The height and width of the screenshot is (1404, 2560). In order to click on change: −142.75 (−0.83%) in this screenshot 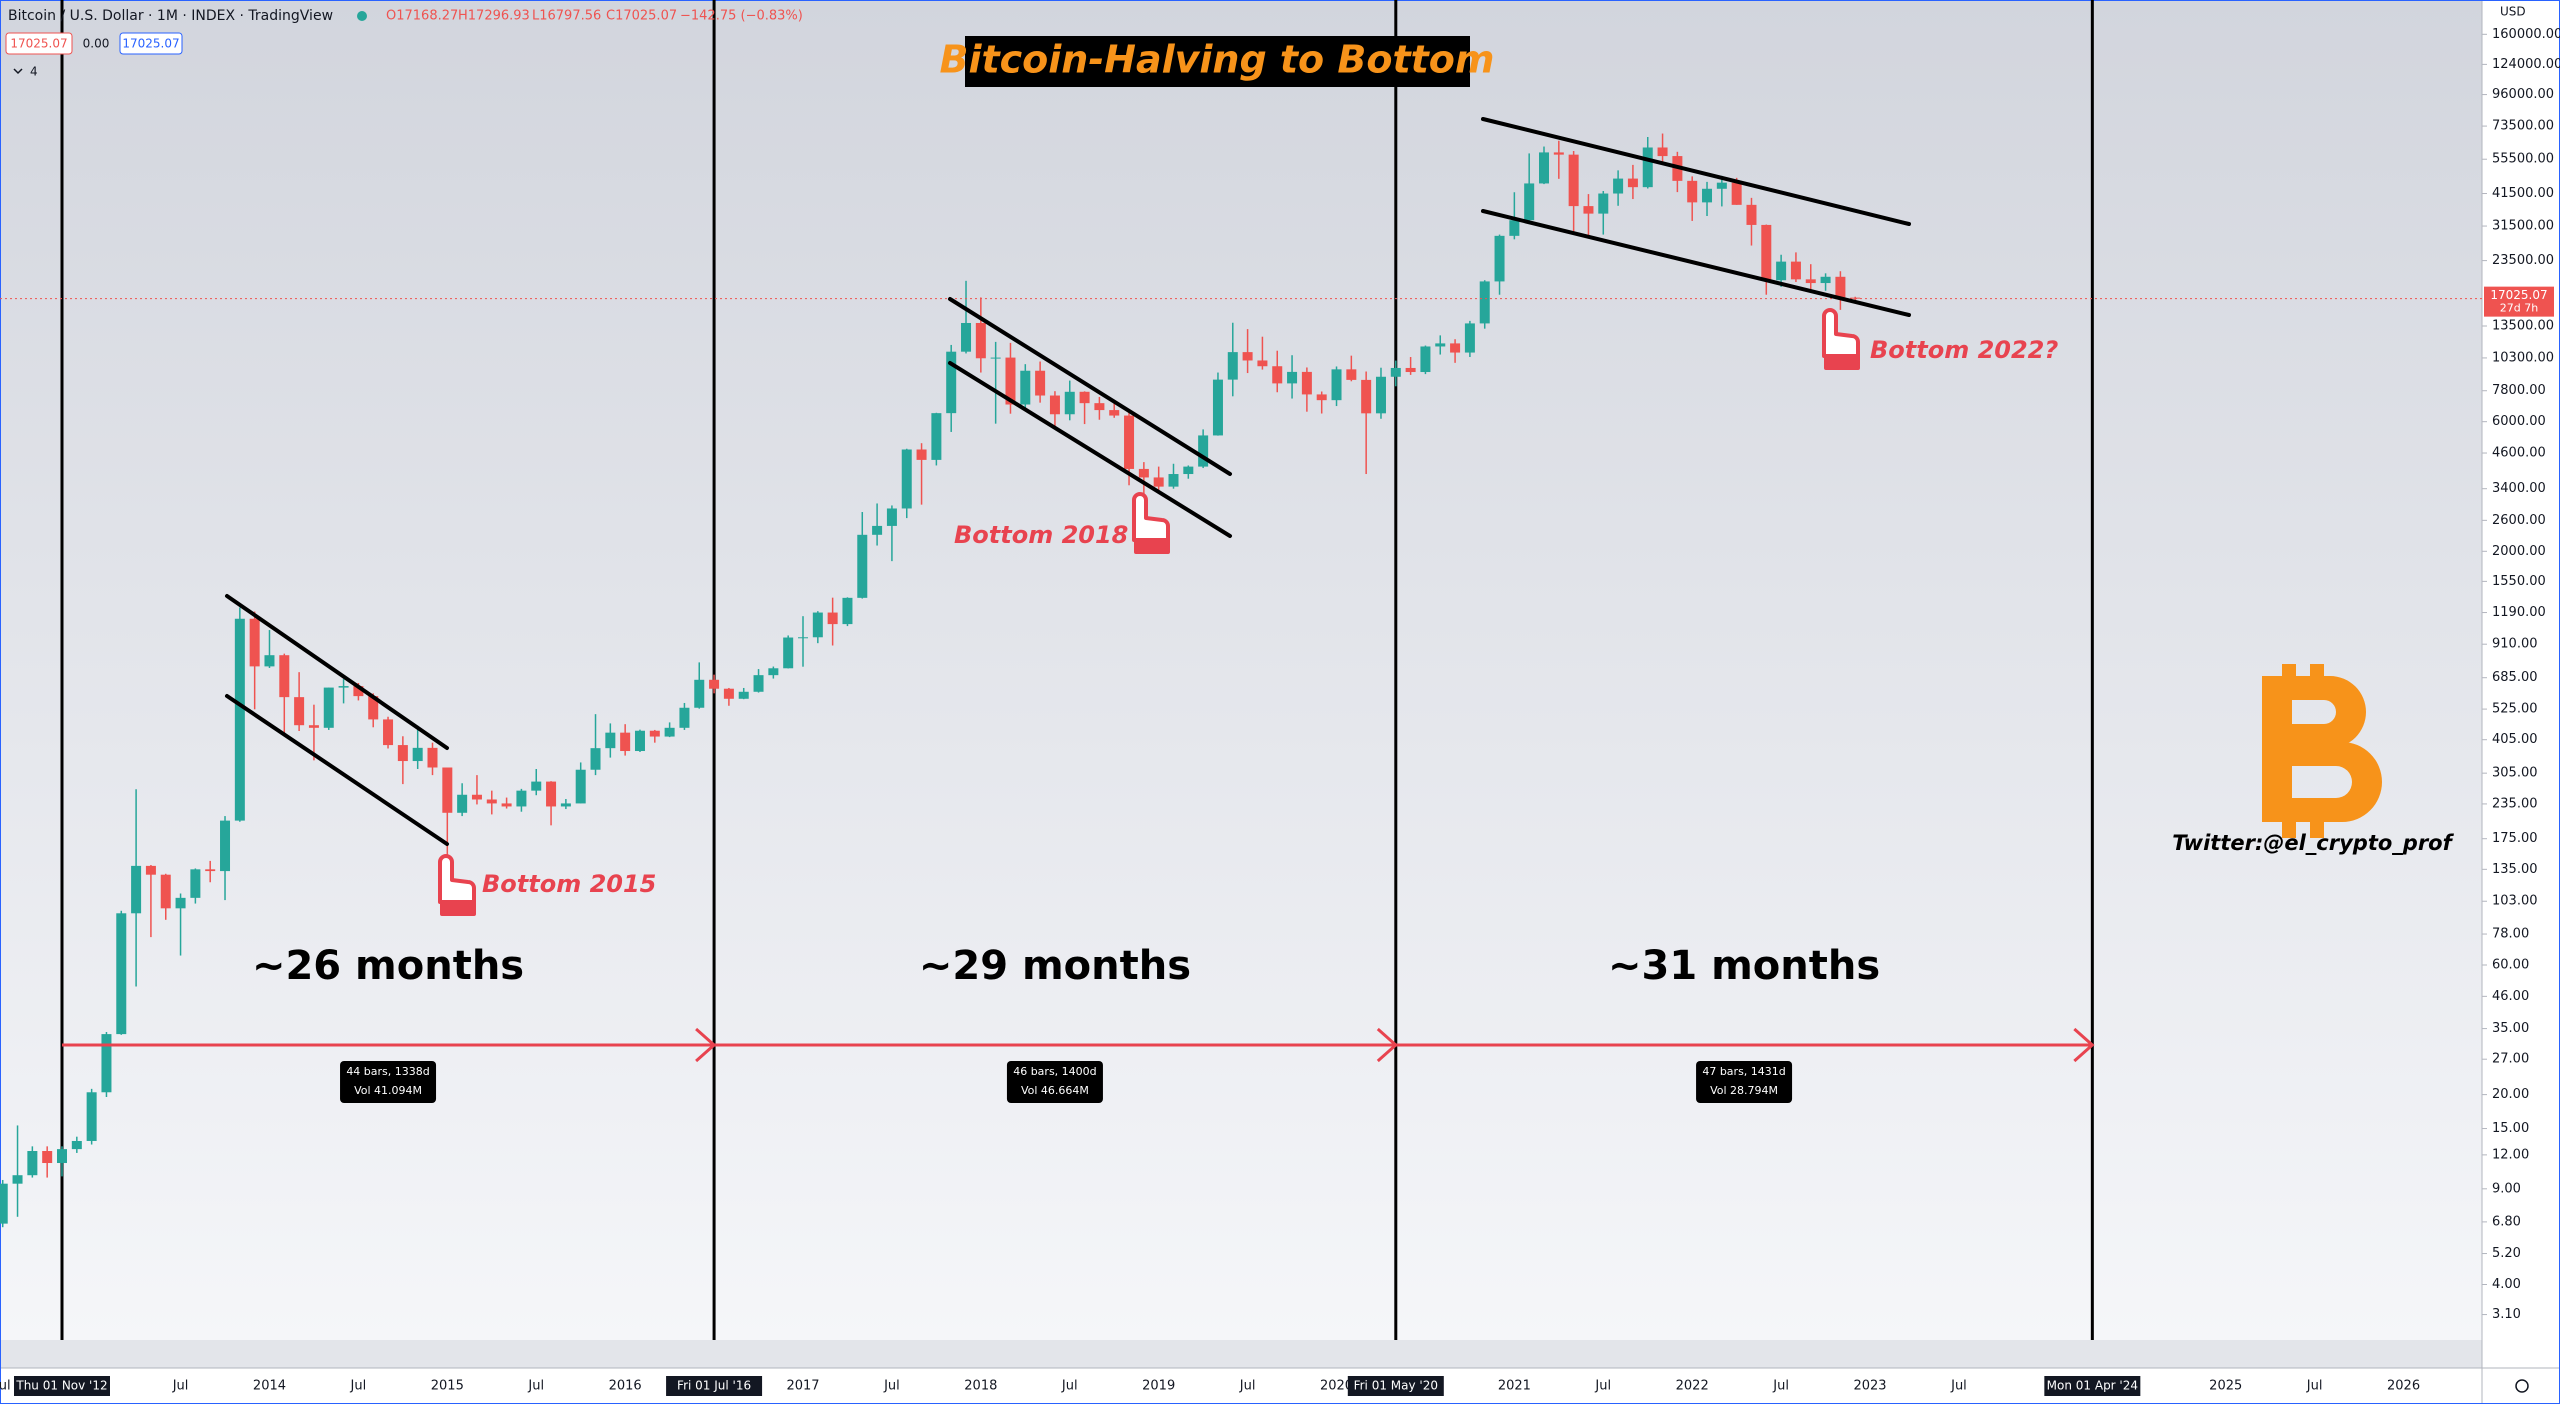, I will do `click(741, 16)`.